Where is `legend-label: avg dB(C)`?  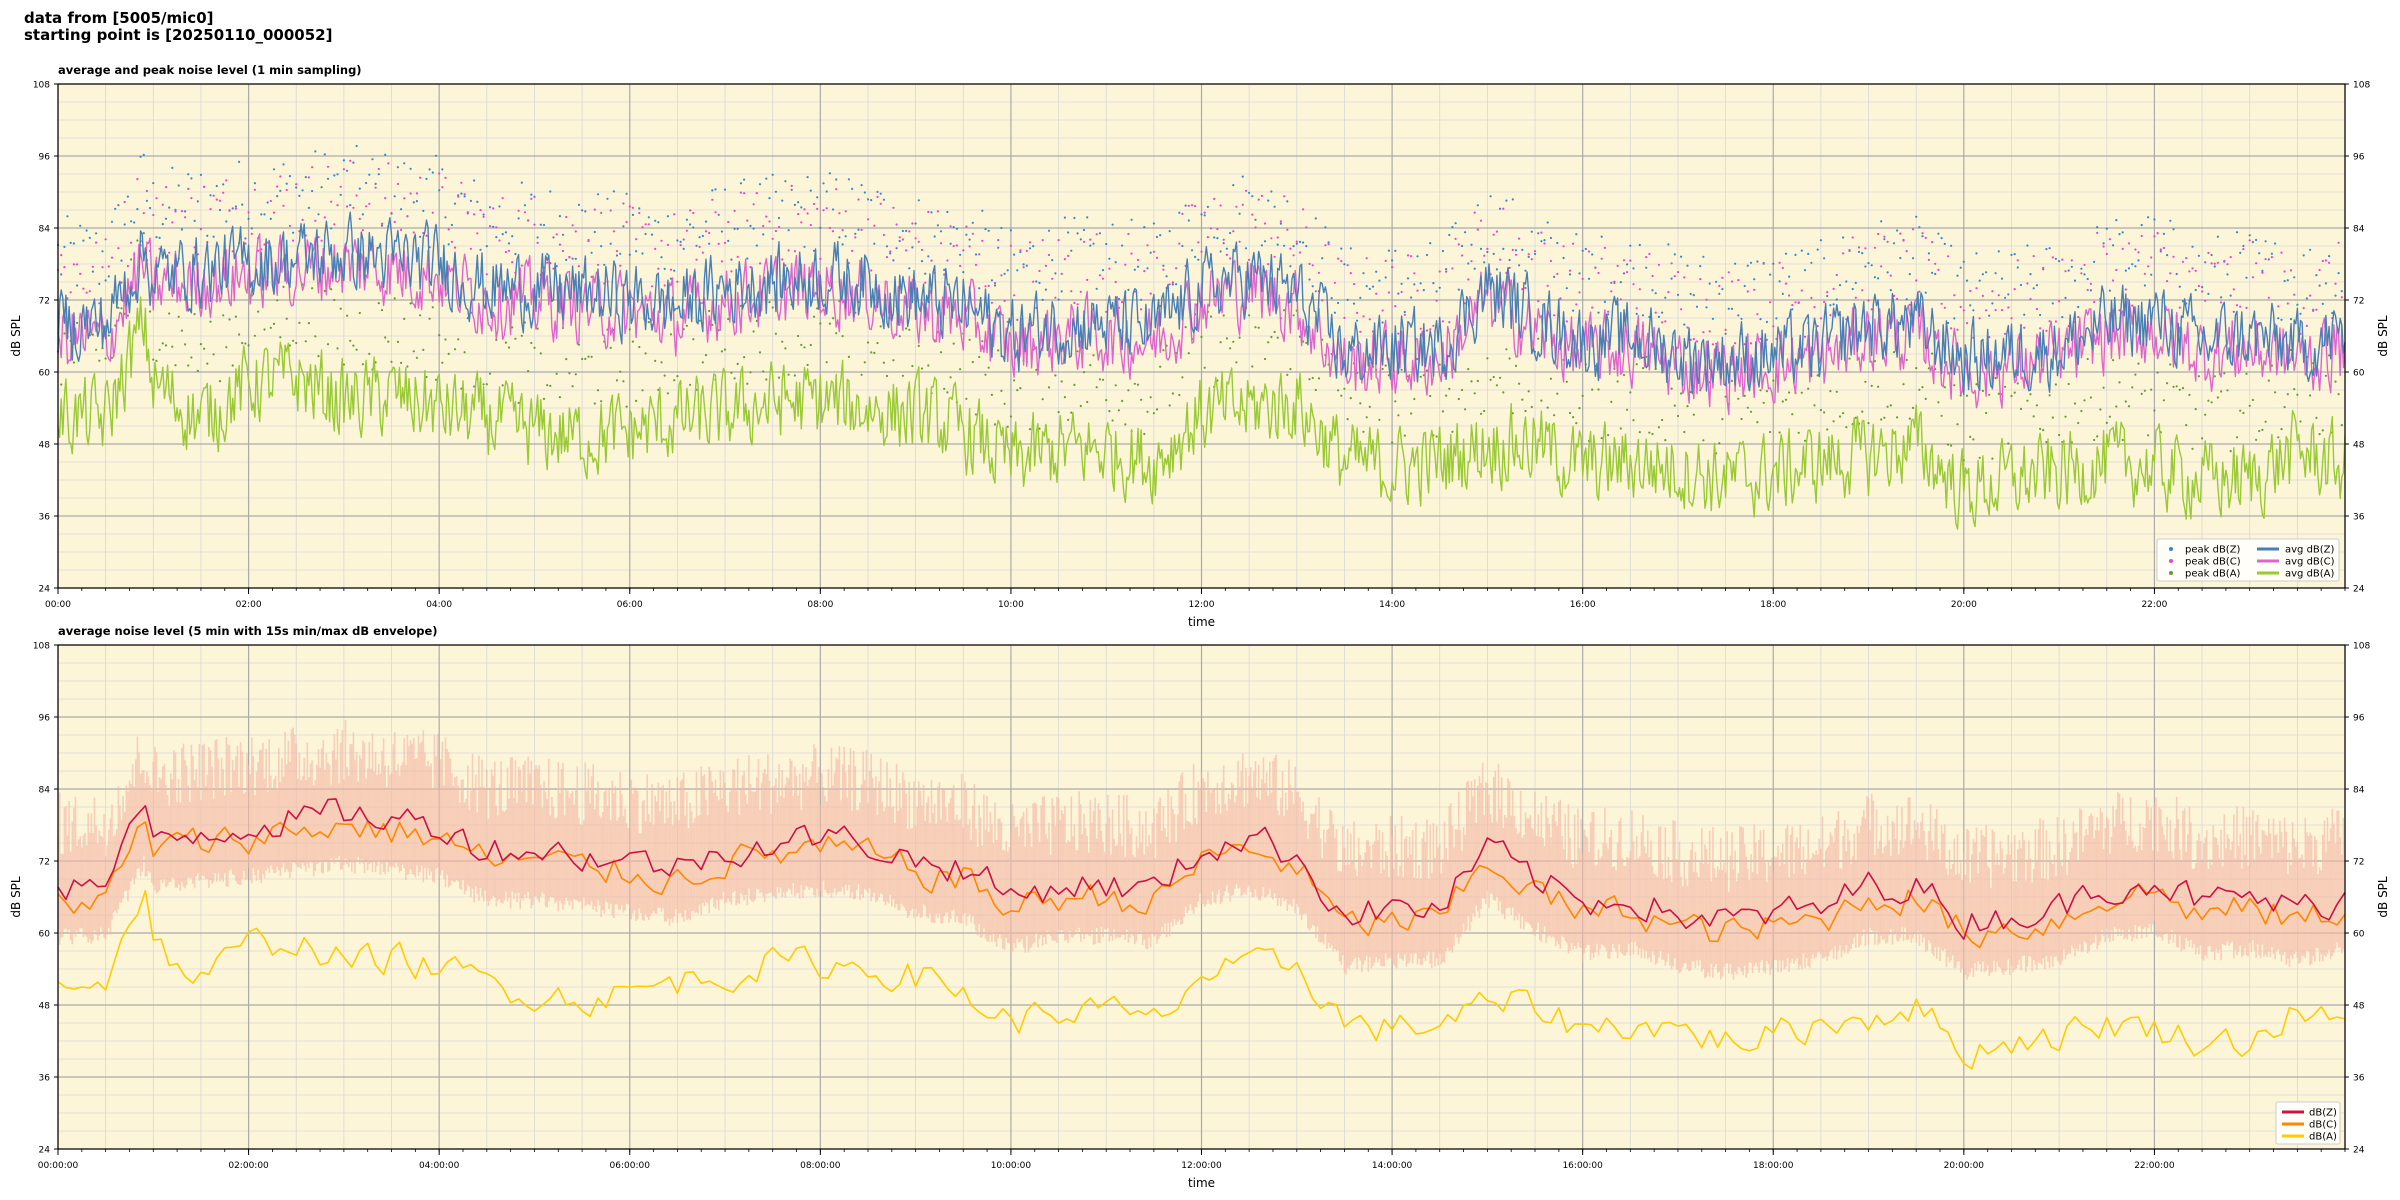 legend-label: avg dB(C) is located at coordinates (2310, 562).